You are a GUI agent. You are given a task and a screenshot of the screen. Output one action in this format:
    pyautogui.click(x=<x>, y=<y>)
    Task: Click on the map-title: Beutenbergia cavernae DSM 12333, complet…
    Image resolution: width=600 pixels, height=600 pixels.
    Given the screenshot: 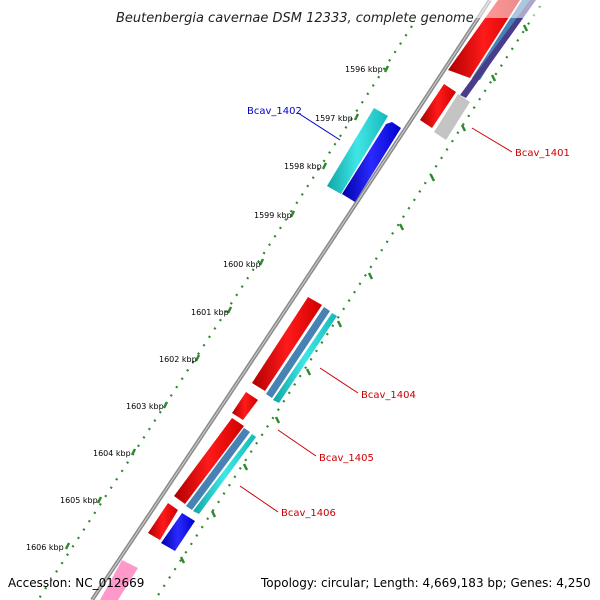 What is the action you would take?
    pyautogui.click(x=295, y=18)
    